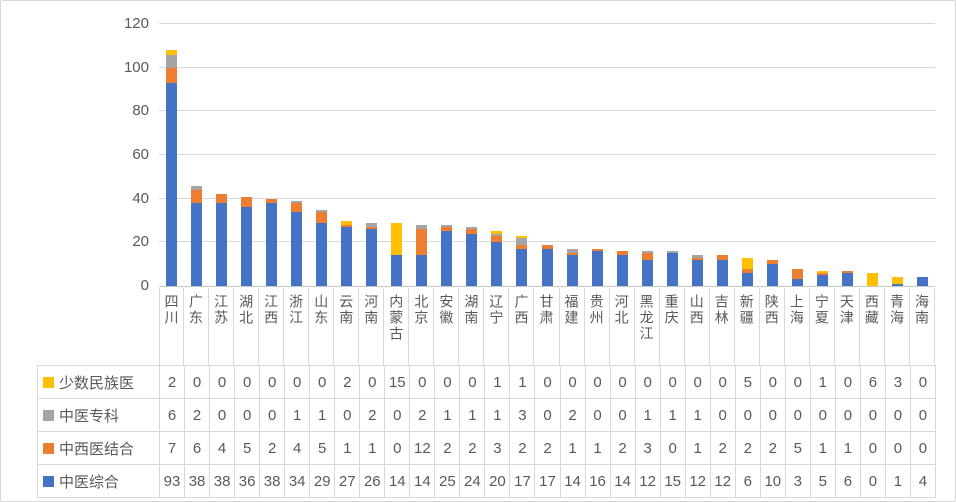 The height and width of the screenshot is (502, 956). Describe the element at coordinates (144, 285) in the screenshot. I see `y-axis-tick-label: 0` at that location.